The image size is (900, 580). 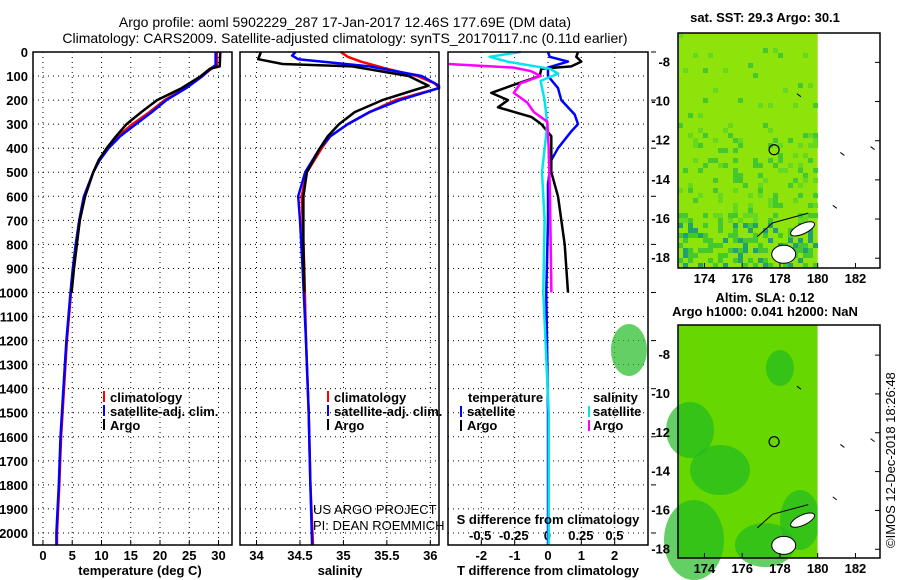 I want to click on x-tick-label: 36, so click(x=430, y=555).